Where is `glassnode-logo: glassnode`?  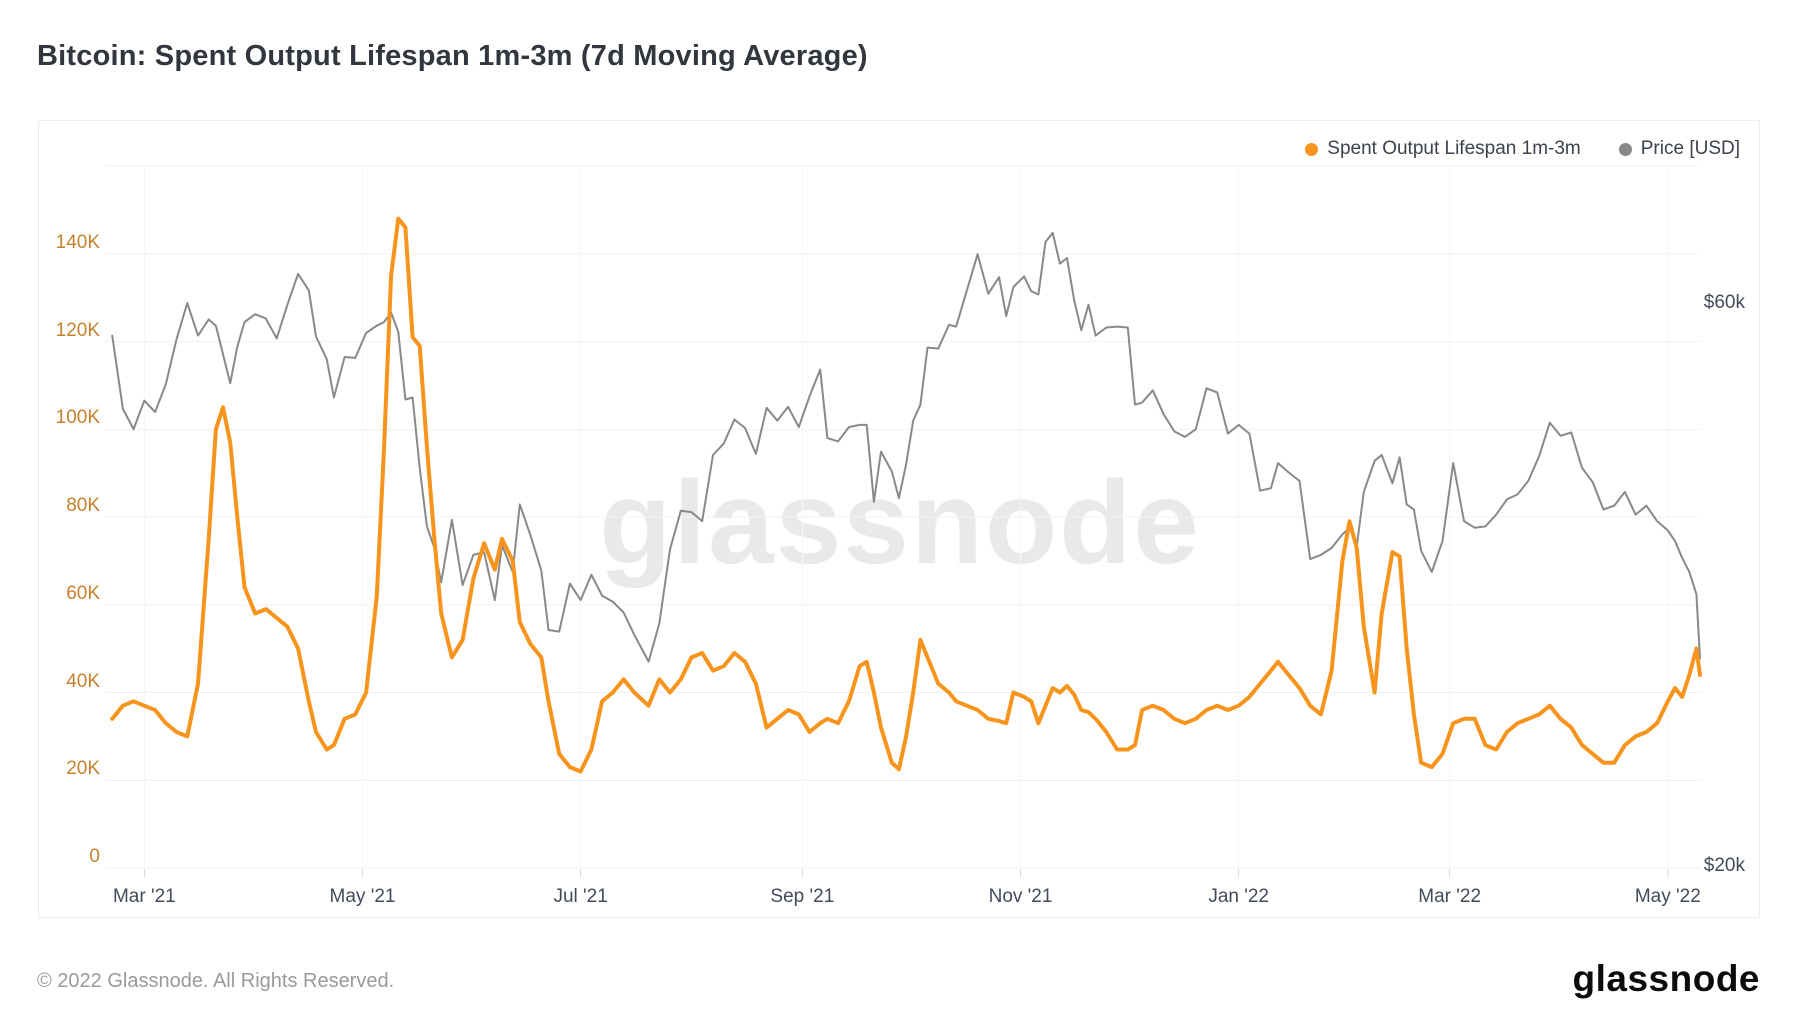
glassnode-logo: glassnode is located at coordinates (1666, 978).